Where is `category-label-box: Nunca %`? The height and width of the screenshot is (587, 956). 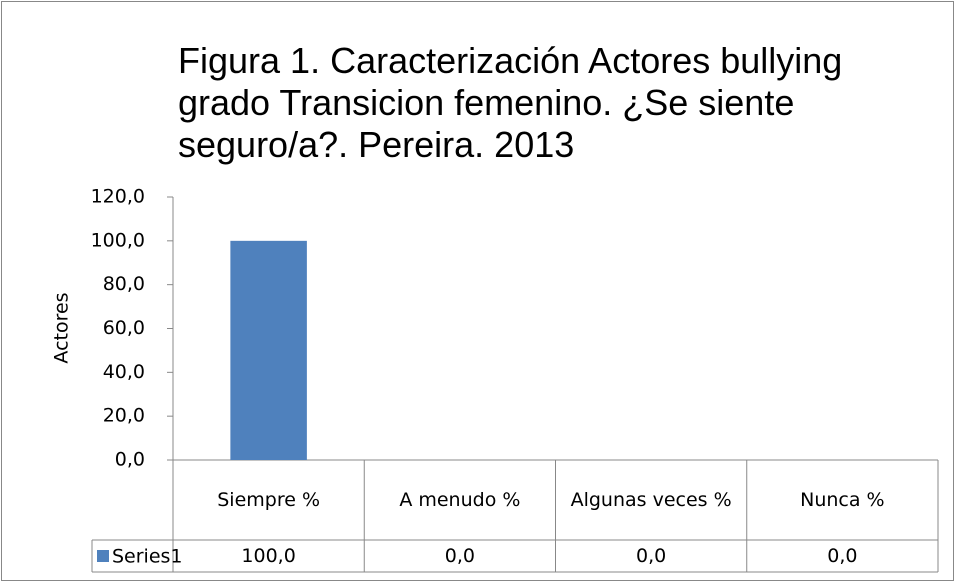
category-label-box: Nunca % is located at coordinates (842, 500).